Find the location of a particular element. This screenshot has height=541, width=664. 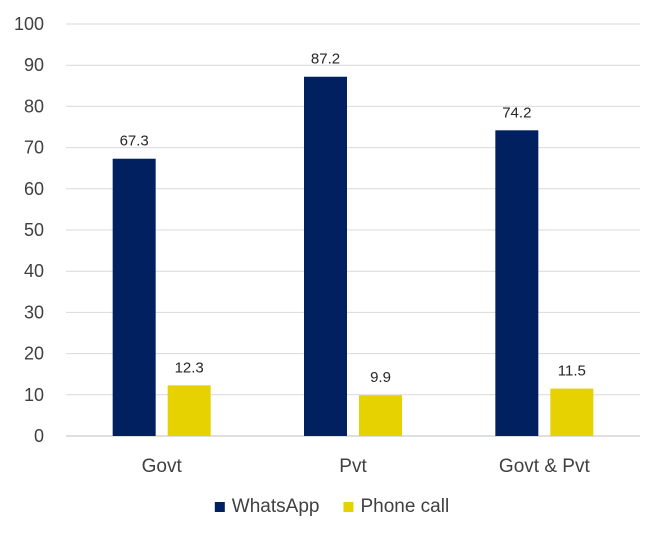

legend-label: WhatsApp is located at coordinates (276, 506).